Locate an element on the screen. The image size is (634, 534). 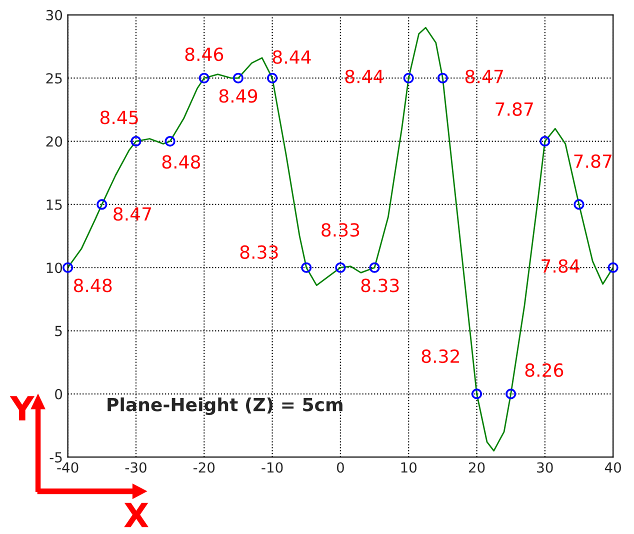
annotation: 8.49 is located at coordinates (238, 96).